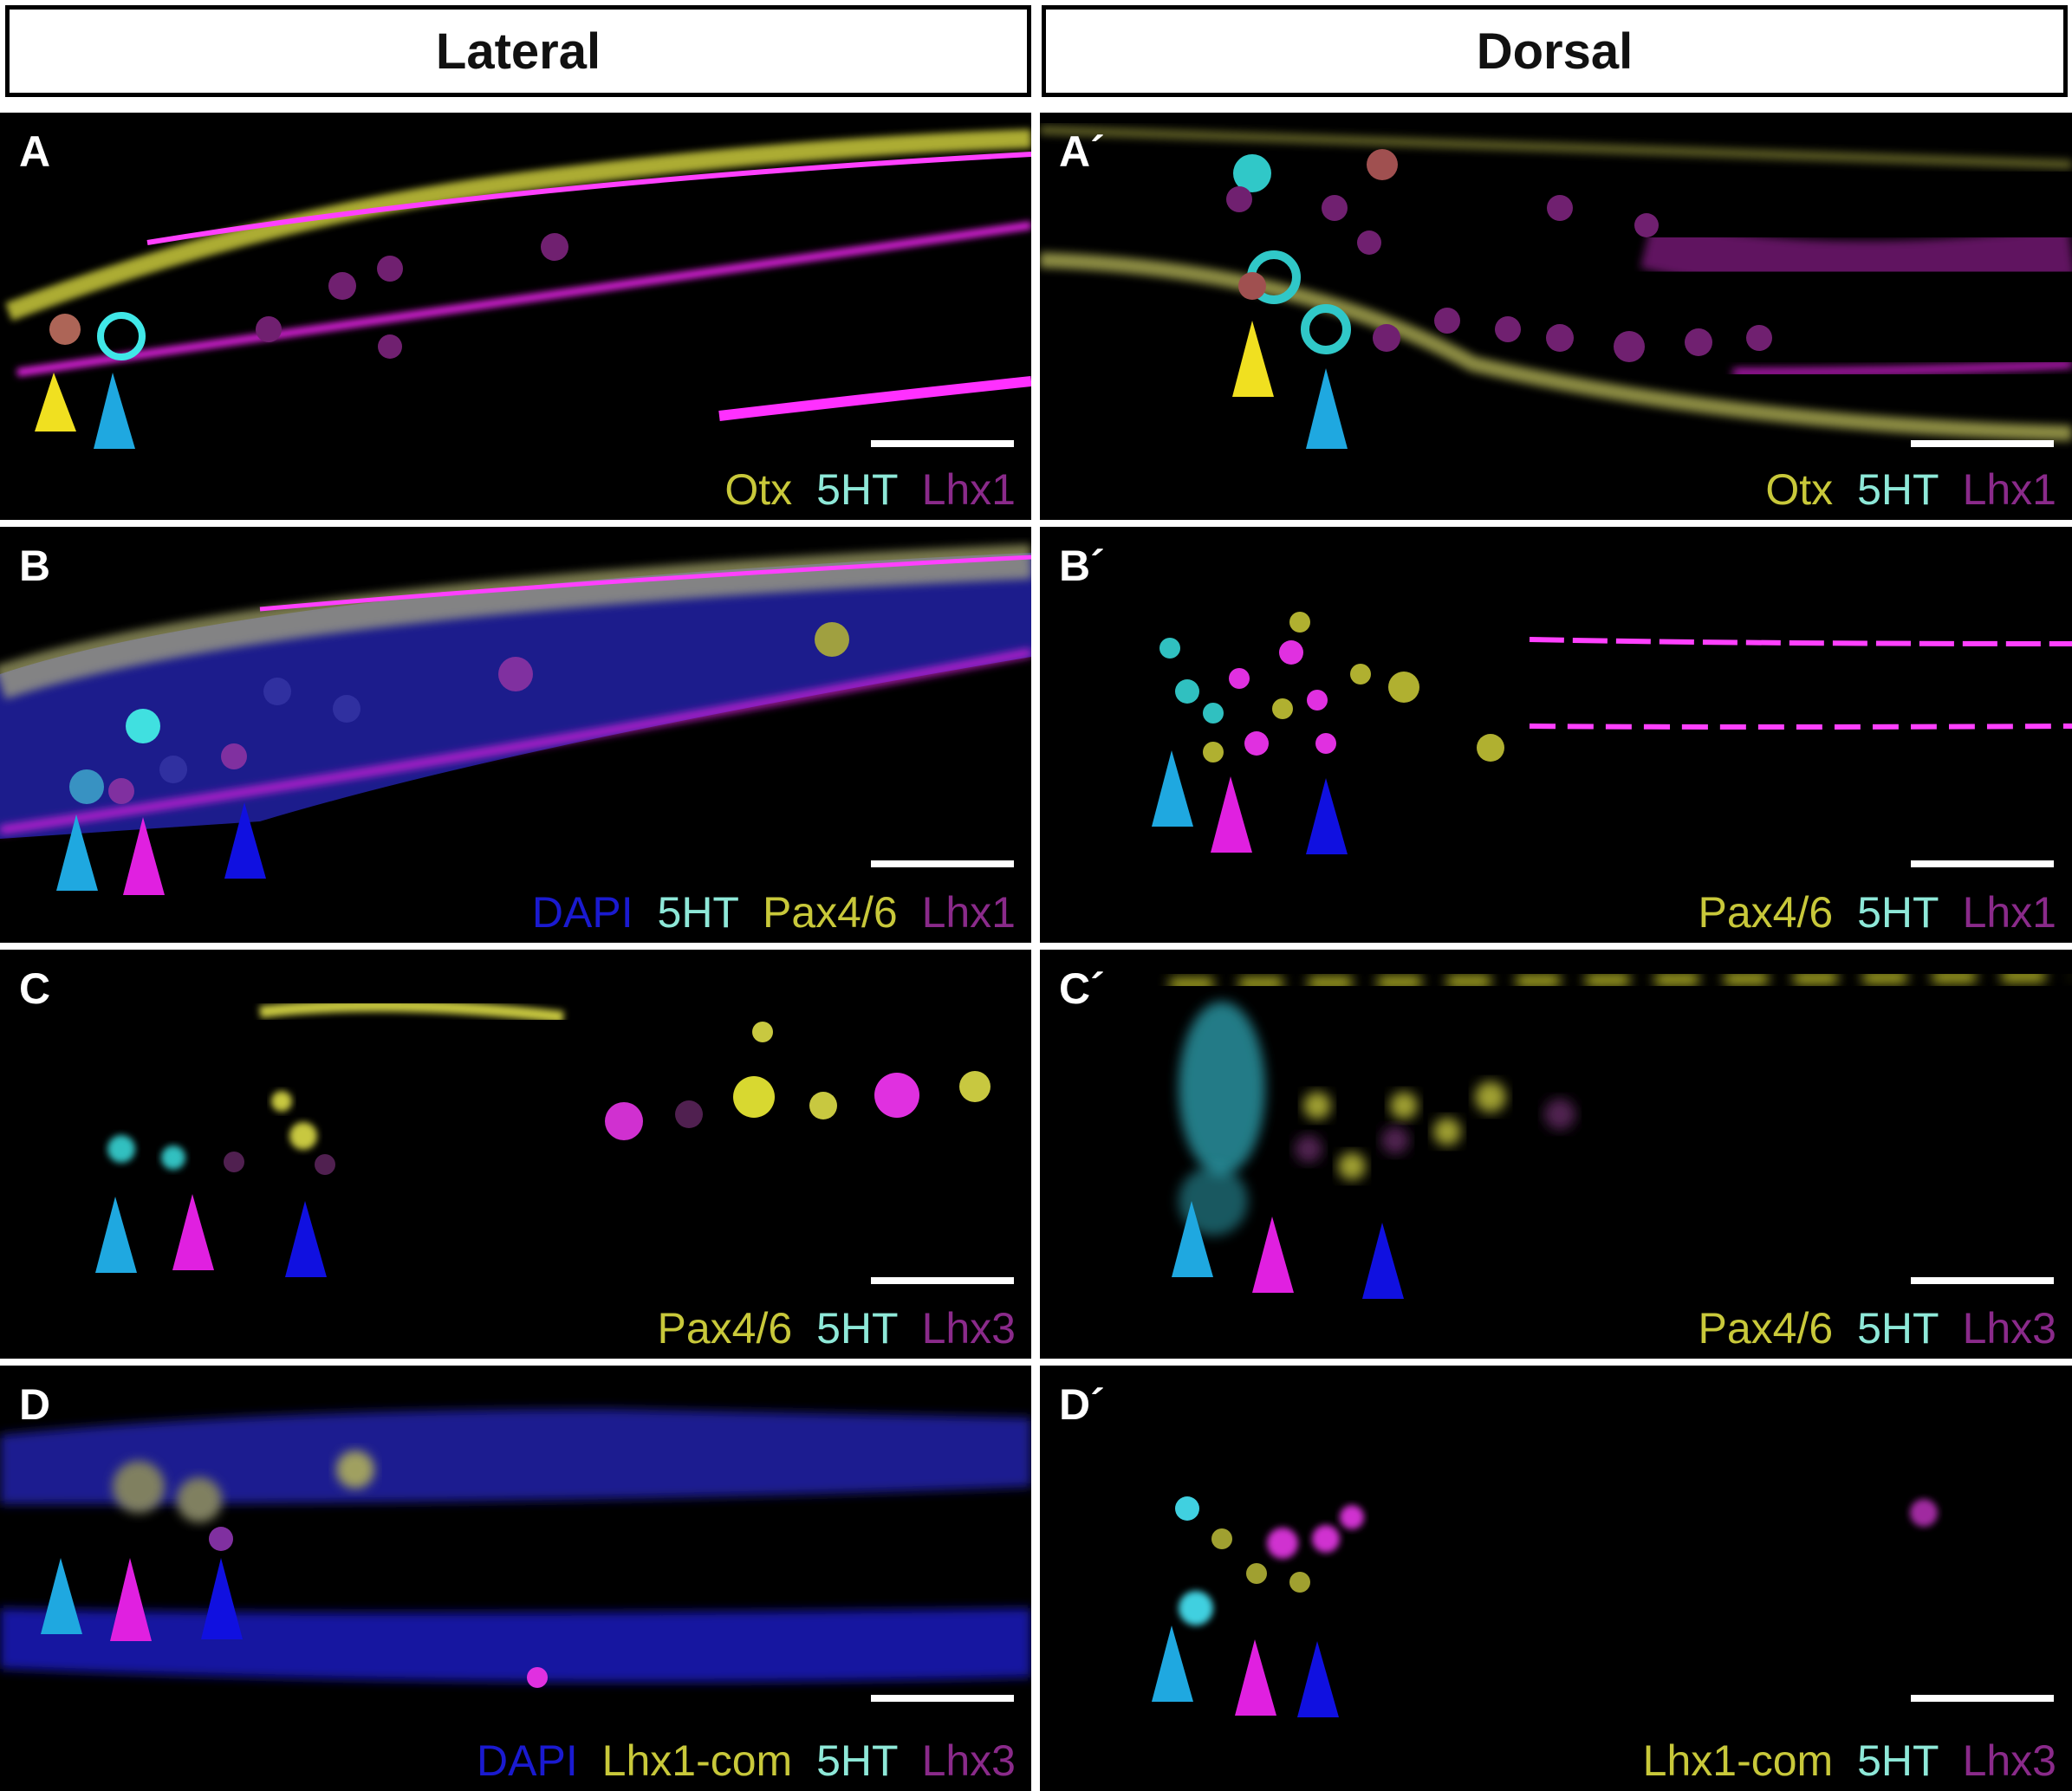  What do you see at coordinates (543, 1138) in the screenshot?
I see `panel-c-image` at bounding box center [543, 1138].